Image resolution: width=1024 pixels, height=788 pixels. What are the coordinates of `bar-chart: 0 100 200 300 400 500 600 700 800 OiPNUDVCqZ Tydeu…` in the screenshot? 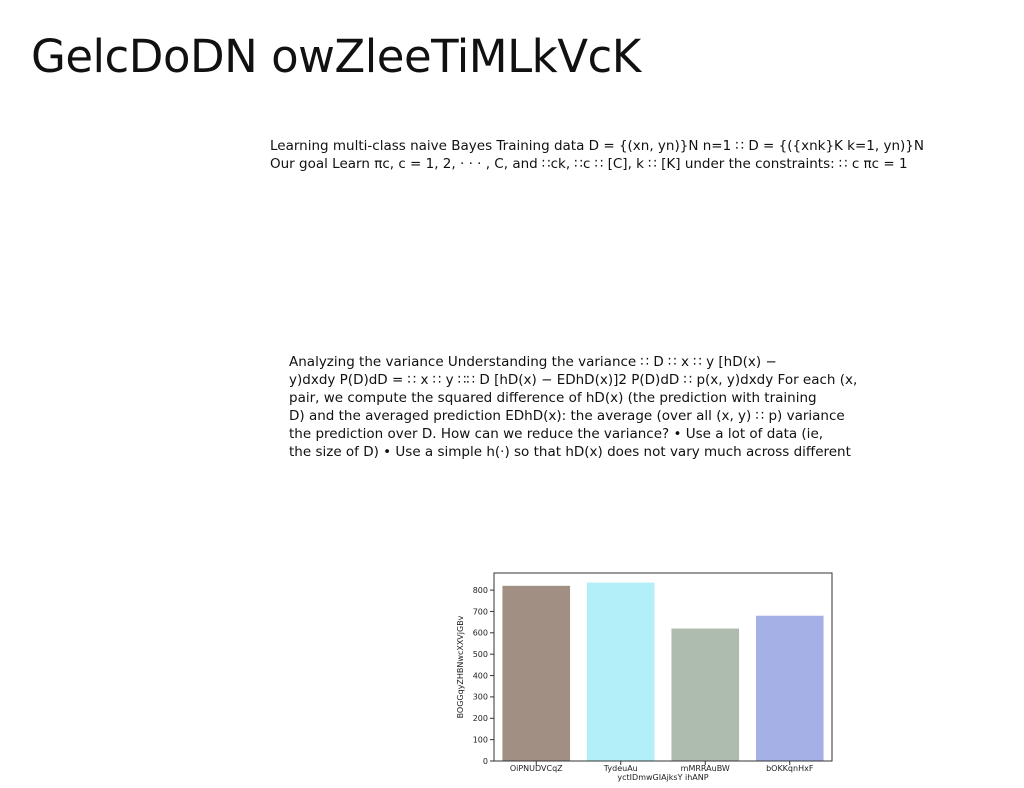 It's located at (644, 677).